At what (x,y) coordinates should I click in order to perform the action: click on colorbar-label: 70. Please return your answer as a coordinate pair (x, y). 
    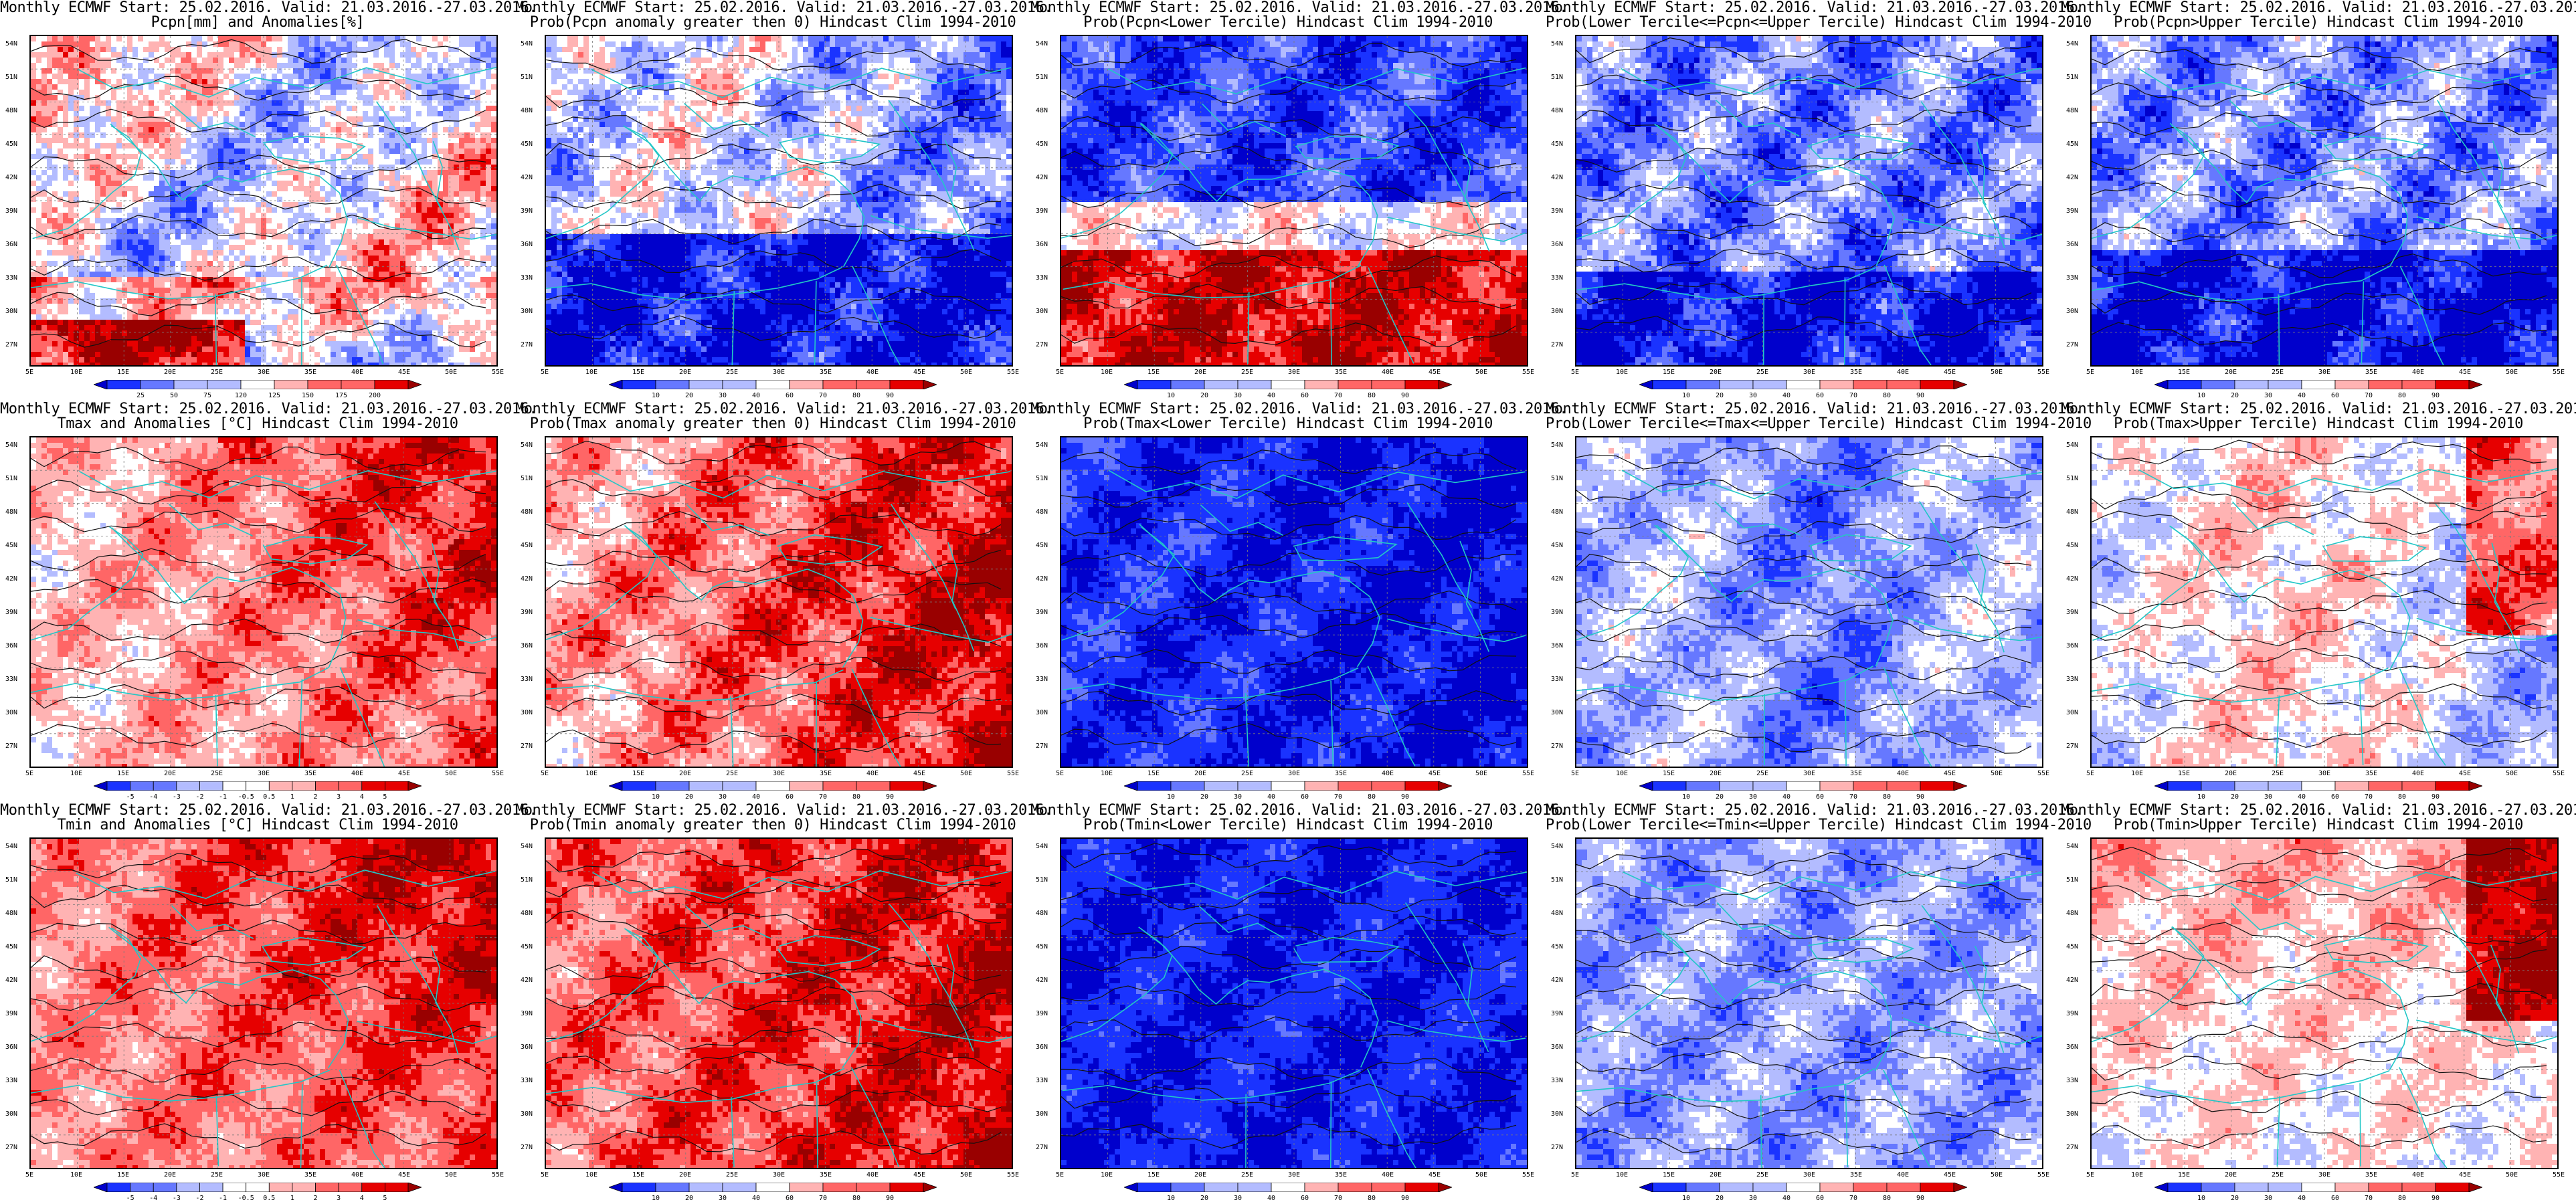
    Looking at the image, I should click on (823, 1199).